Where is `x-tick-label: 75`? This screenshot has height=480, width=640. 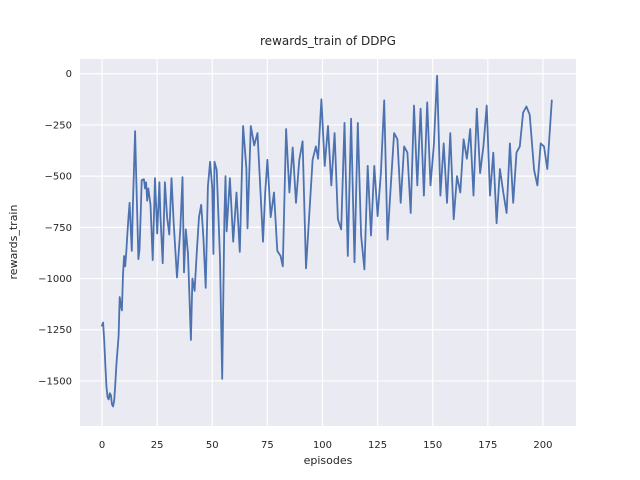 x-tick-label: 75 is located at coordinates (267, 445).